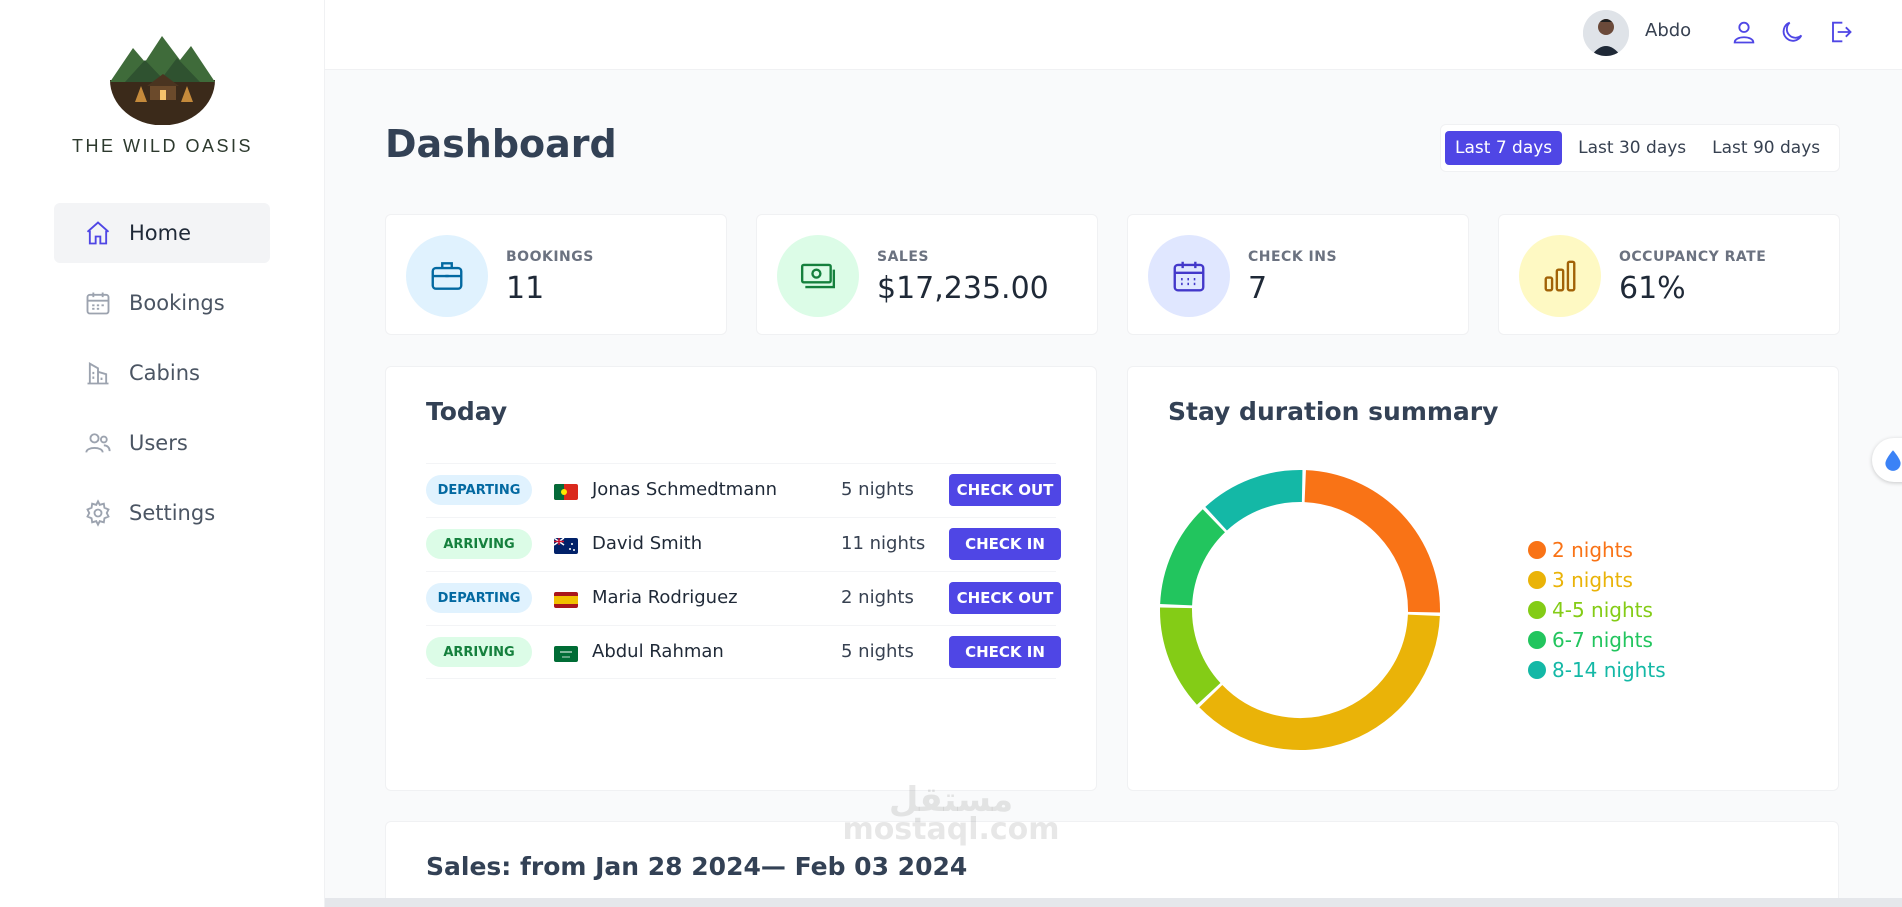 The height and width of the screenshot is (907, 1902). I want to click on sidebar-item-home: Home, so click(162, 233).